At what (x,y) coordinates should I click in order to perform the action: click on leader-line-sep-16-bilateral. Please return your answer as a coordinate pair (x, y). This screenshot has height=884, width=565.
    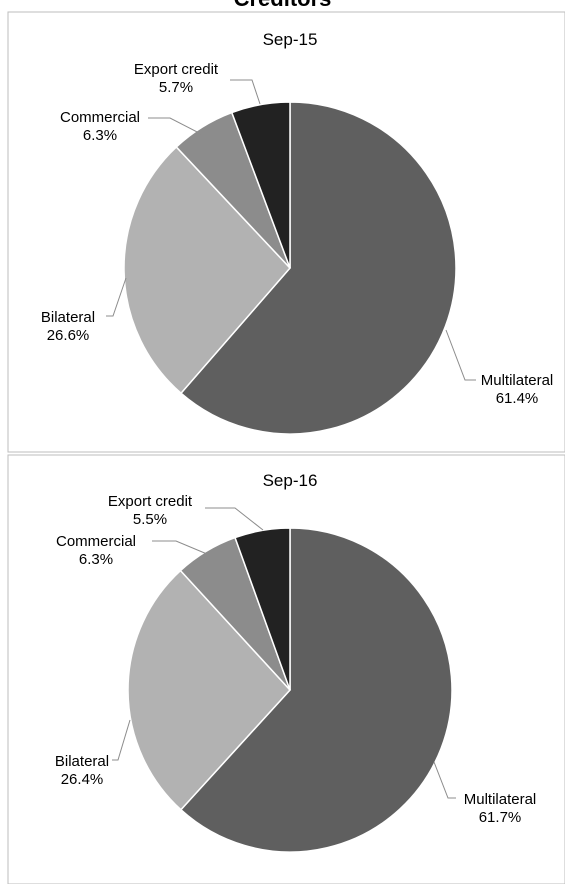
    Looking at the image, I should click on (121, 740).